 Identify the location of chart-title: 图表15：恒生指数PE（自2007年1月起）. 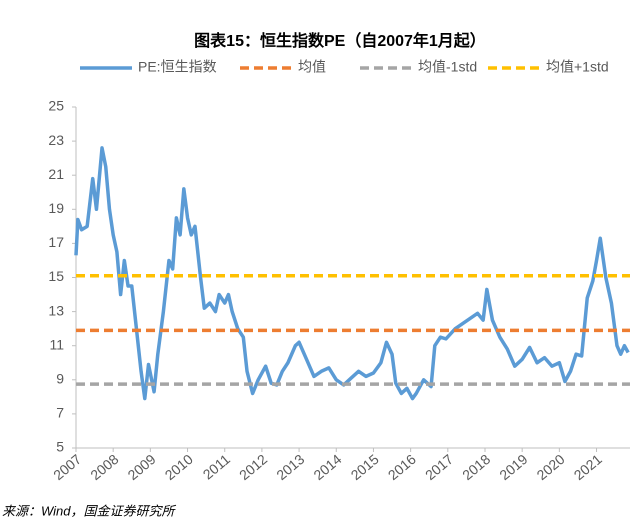
(340, 40).